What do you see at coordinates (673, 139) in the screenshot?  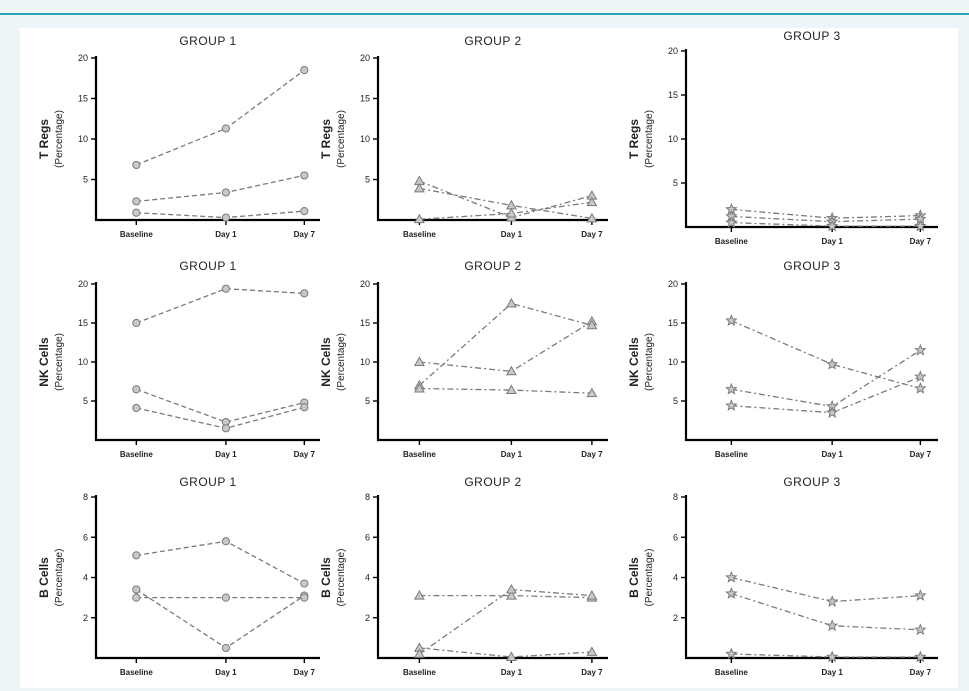 I see `y-tick-label: 10` at bounding box center [673, 139].